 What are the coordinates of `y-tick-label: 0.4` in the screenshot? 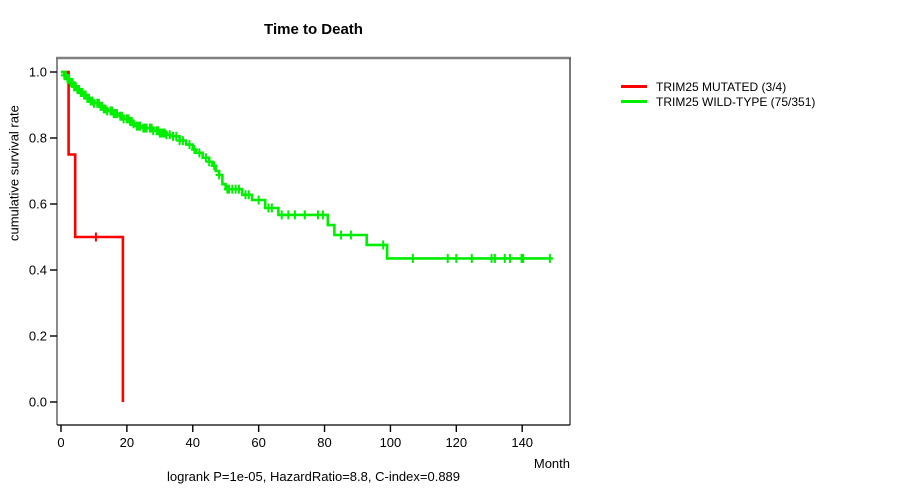 It's located at (38, 270).